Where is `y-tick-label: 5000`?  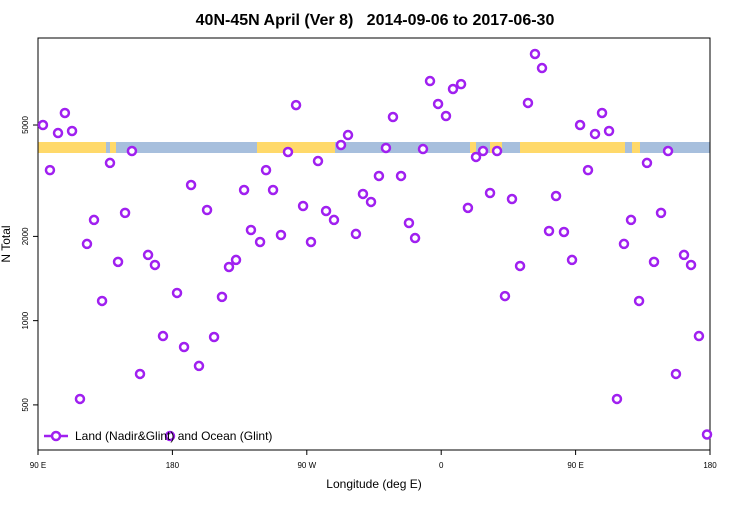
y-tick-label: 5000 is located at coordinates (25, 125).